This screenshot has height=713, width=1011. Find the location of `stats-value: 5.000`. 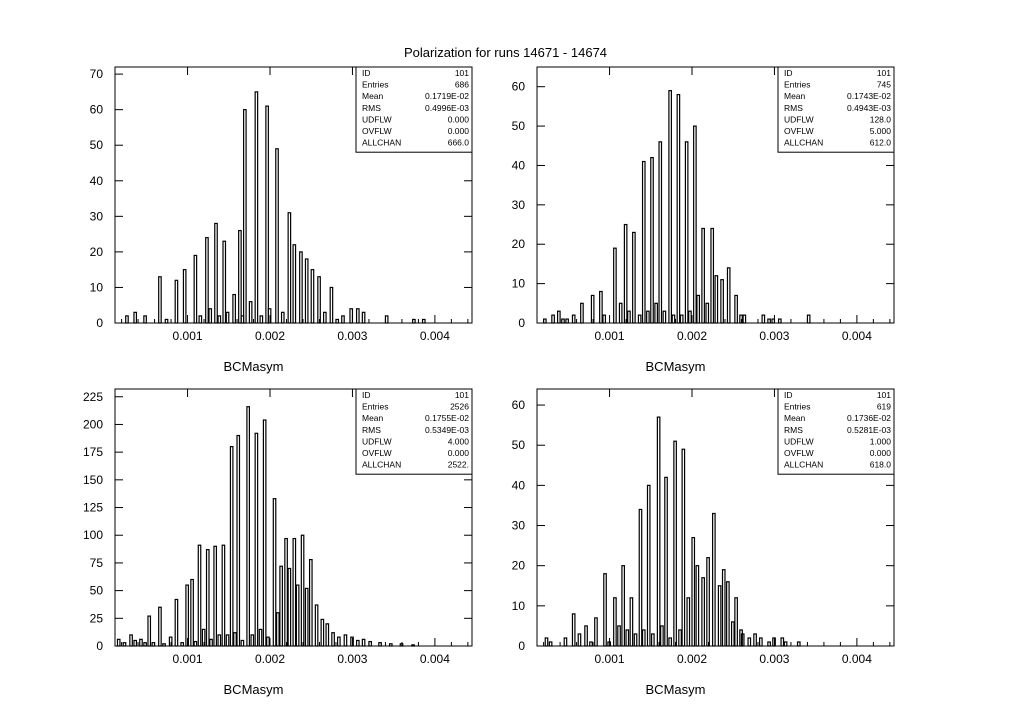

stats-value: 5.000 is located at coordinates (881, 131).